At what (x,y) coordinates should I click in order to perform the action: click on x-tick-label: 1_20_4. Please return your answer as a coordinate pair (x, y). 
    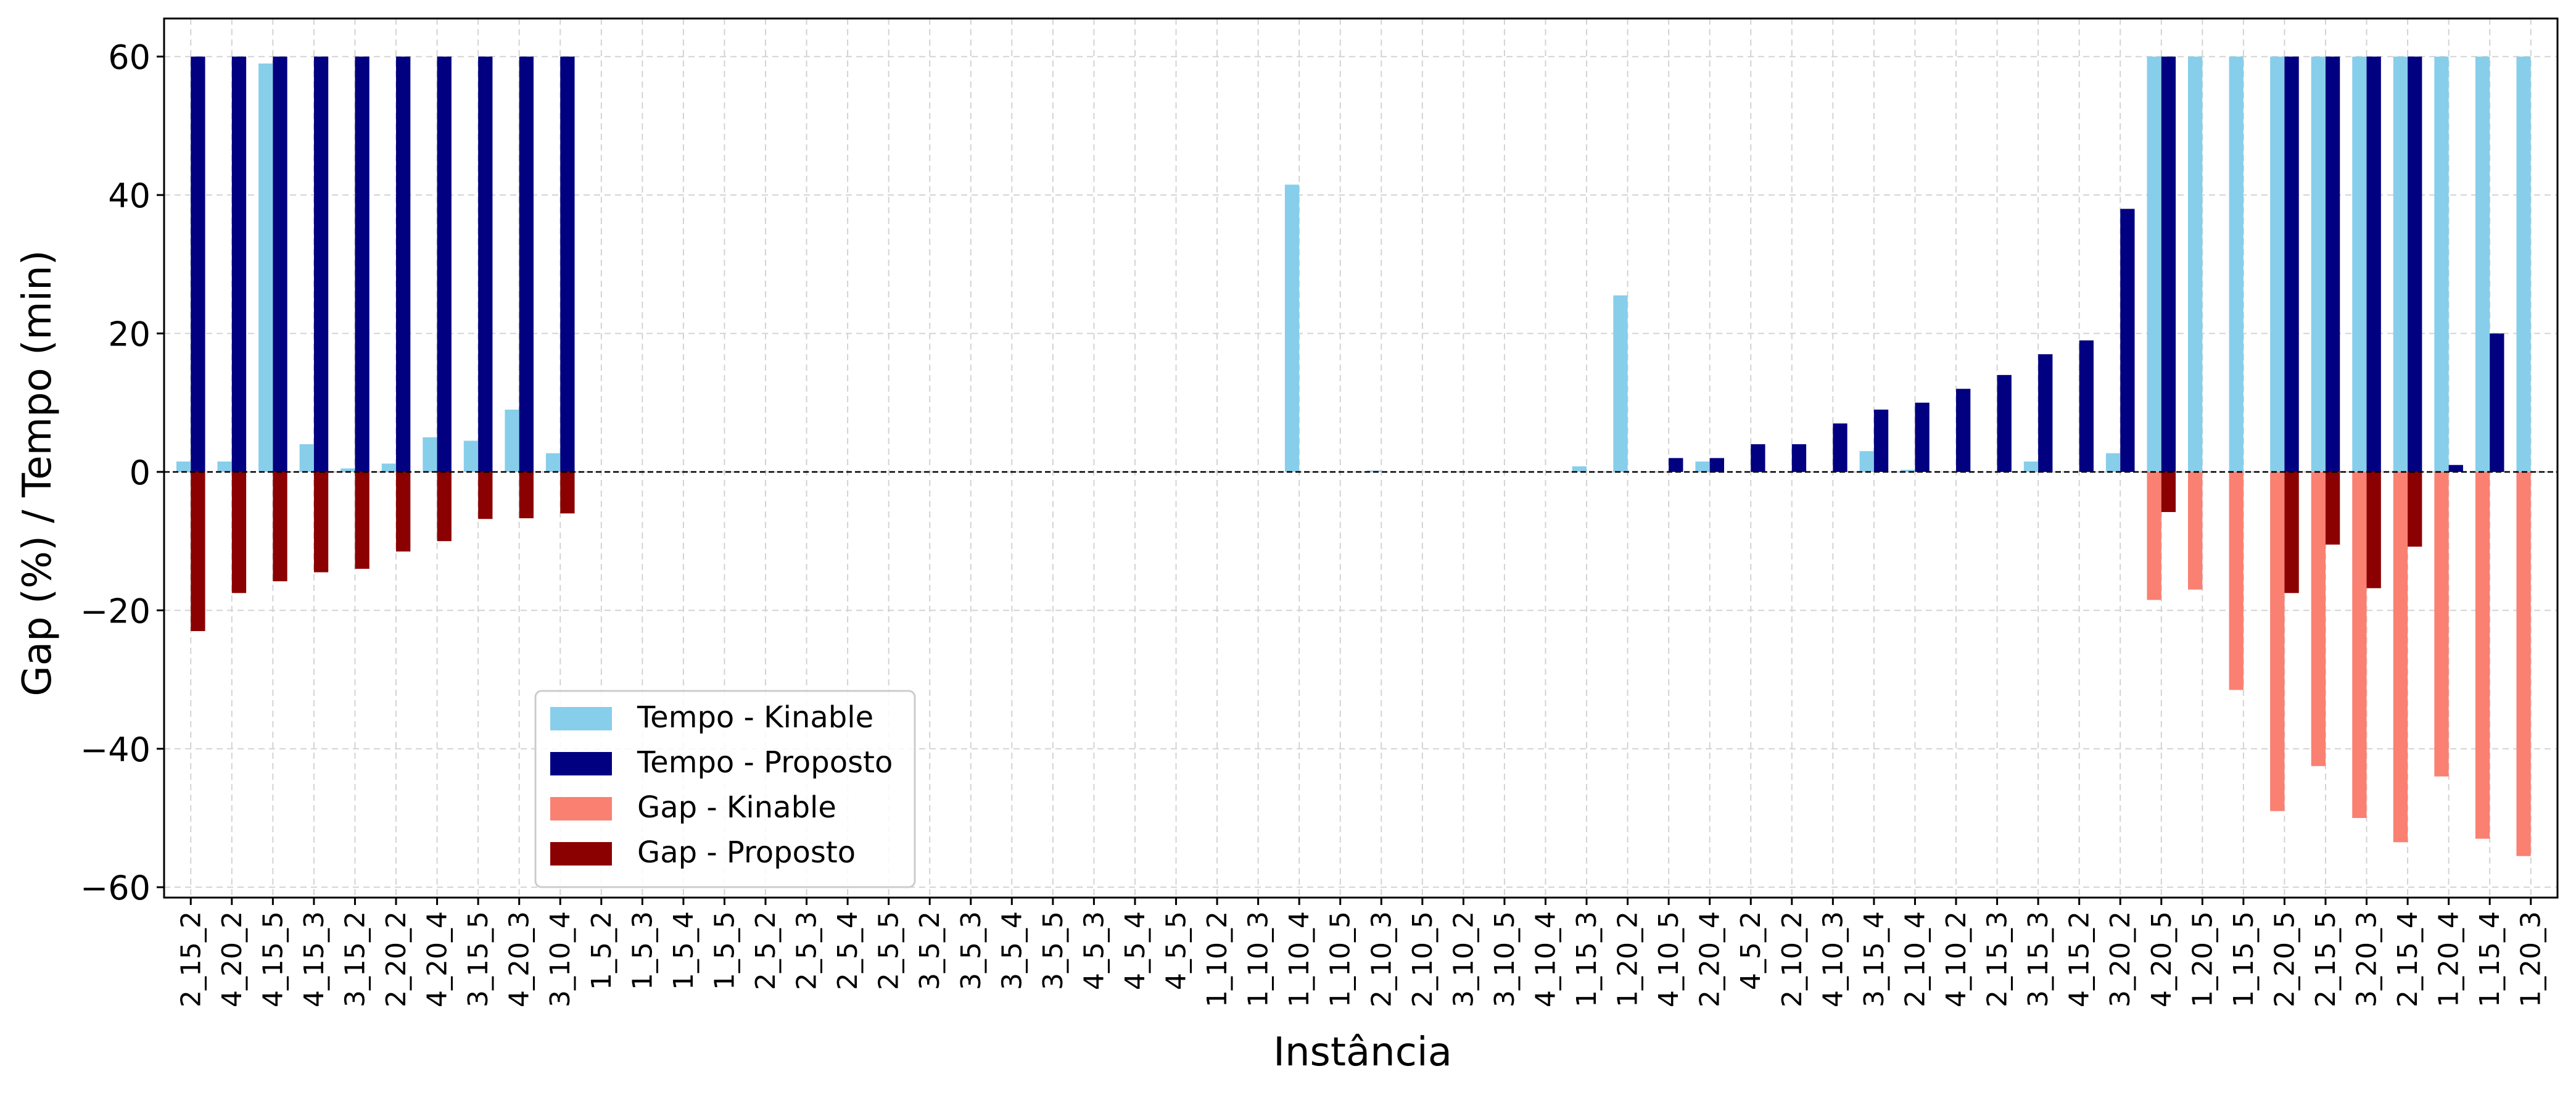
    Looking at the image, I should click on (2449, 959).